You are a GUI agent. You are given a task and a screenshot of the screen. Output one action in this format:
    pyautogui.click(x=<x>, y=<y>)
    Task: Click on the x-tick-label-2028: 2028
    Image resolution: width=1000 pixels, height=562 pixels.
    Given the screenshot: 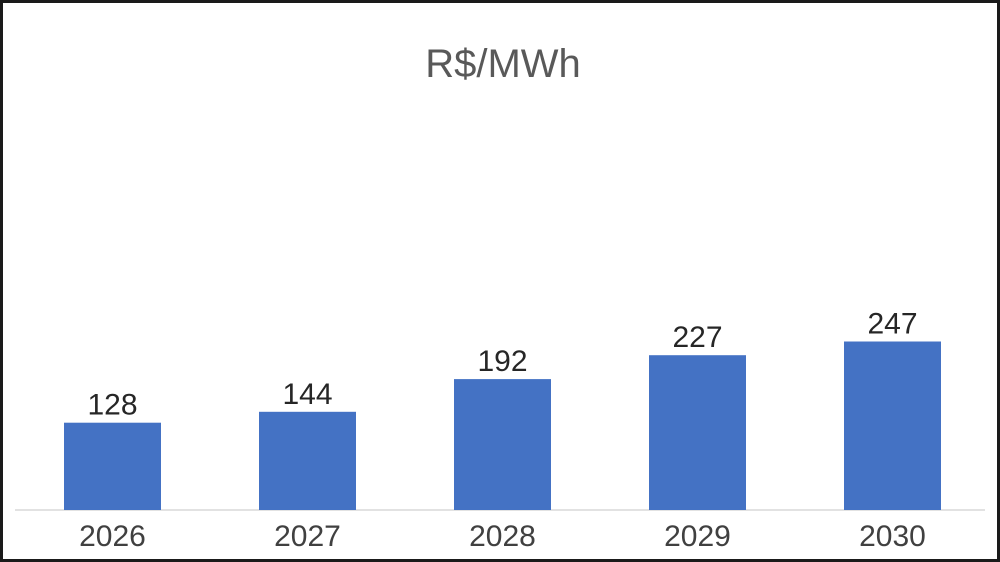 What is the action you would take?
    pyautogui.click(x=502, y=536)
    